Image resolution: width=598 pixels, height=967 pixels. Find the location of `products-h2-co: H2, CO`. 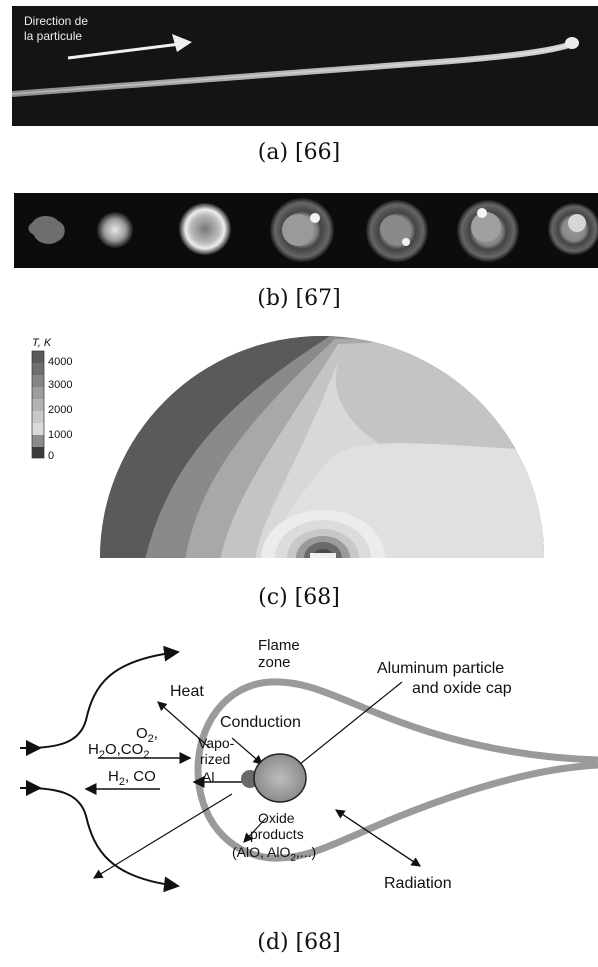

products-h2-co: H2, CO is located at coordinates (132, 778).